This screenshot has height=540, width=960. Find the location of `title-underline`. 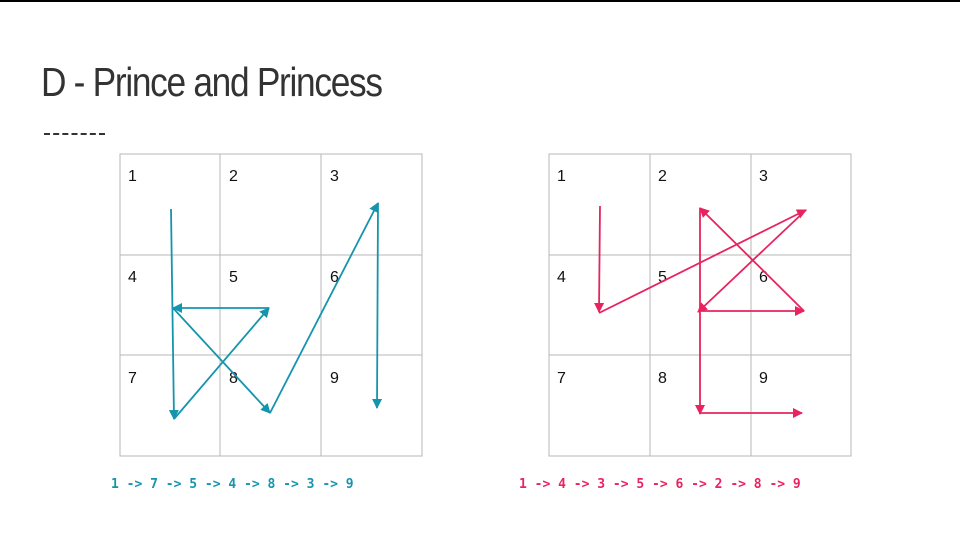

title-underline is located at coordinates (74, 134).